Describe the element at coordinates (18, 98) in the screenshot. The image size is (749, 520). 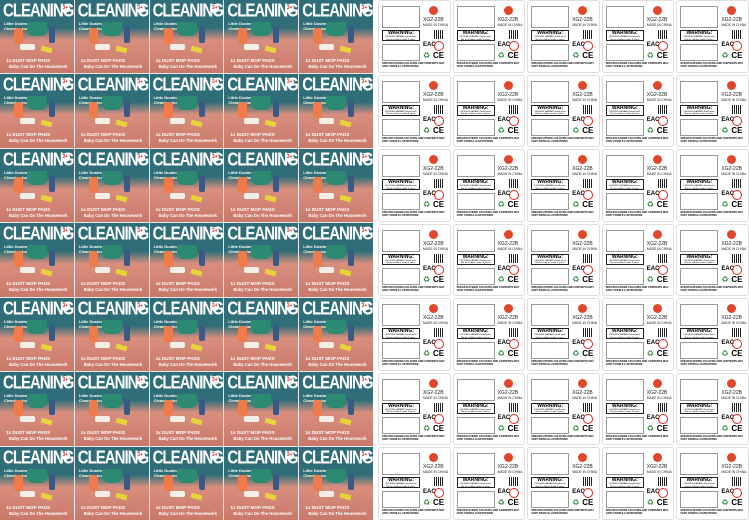
I see `brand: Little Dustman` at that location.